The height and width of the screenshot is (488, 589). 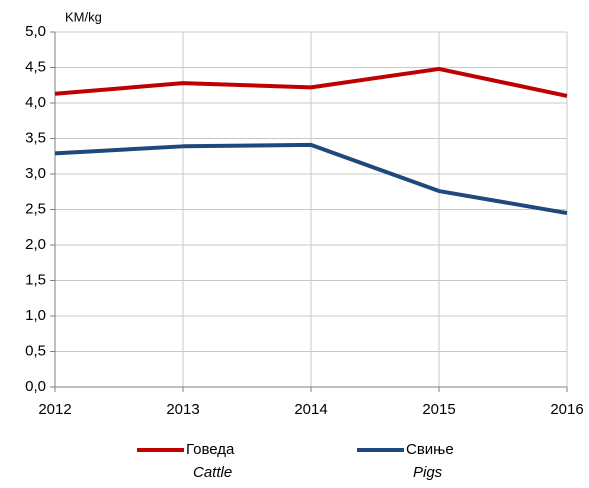 I want to click on legend-label-en: Cattle, so click(x=212, y=472).